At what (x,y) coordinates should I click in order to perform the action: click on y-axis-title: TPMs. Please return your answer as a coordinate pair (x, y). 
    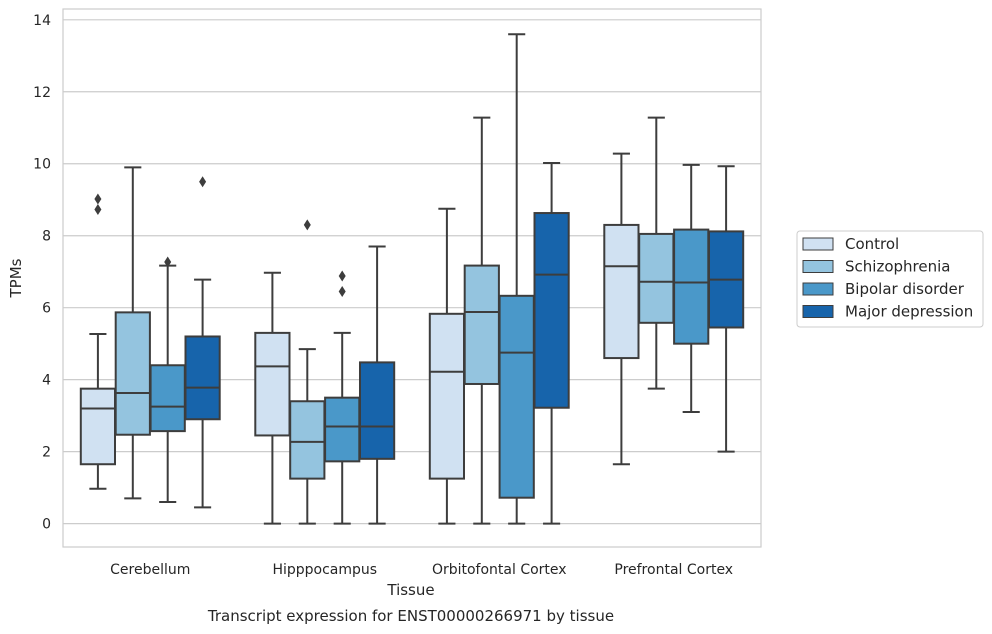
    Looking at the image, I should click on (16, 278).